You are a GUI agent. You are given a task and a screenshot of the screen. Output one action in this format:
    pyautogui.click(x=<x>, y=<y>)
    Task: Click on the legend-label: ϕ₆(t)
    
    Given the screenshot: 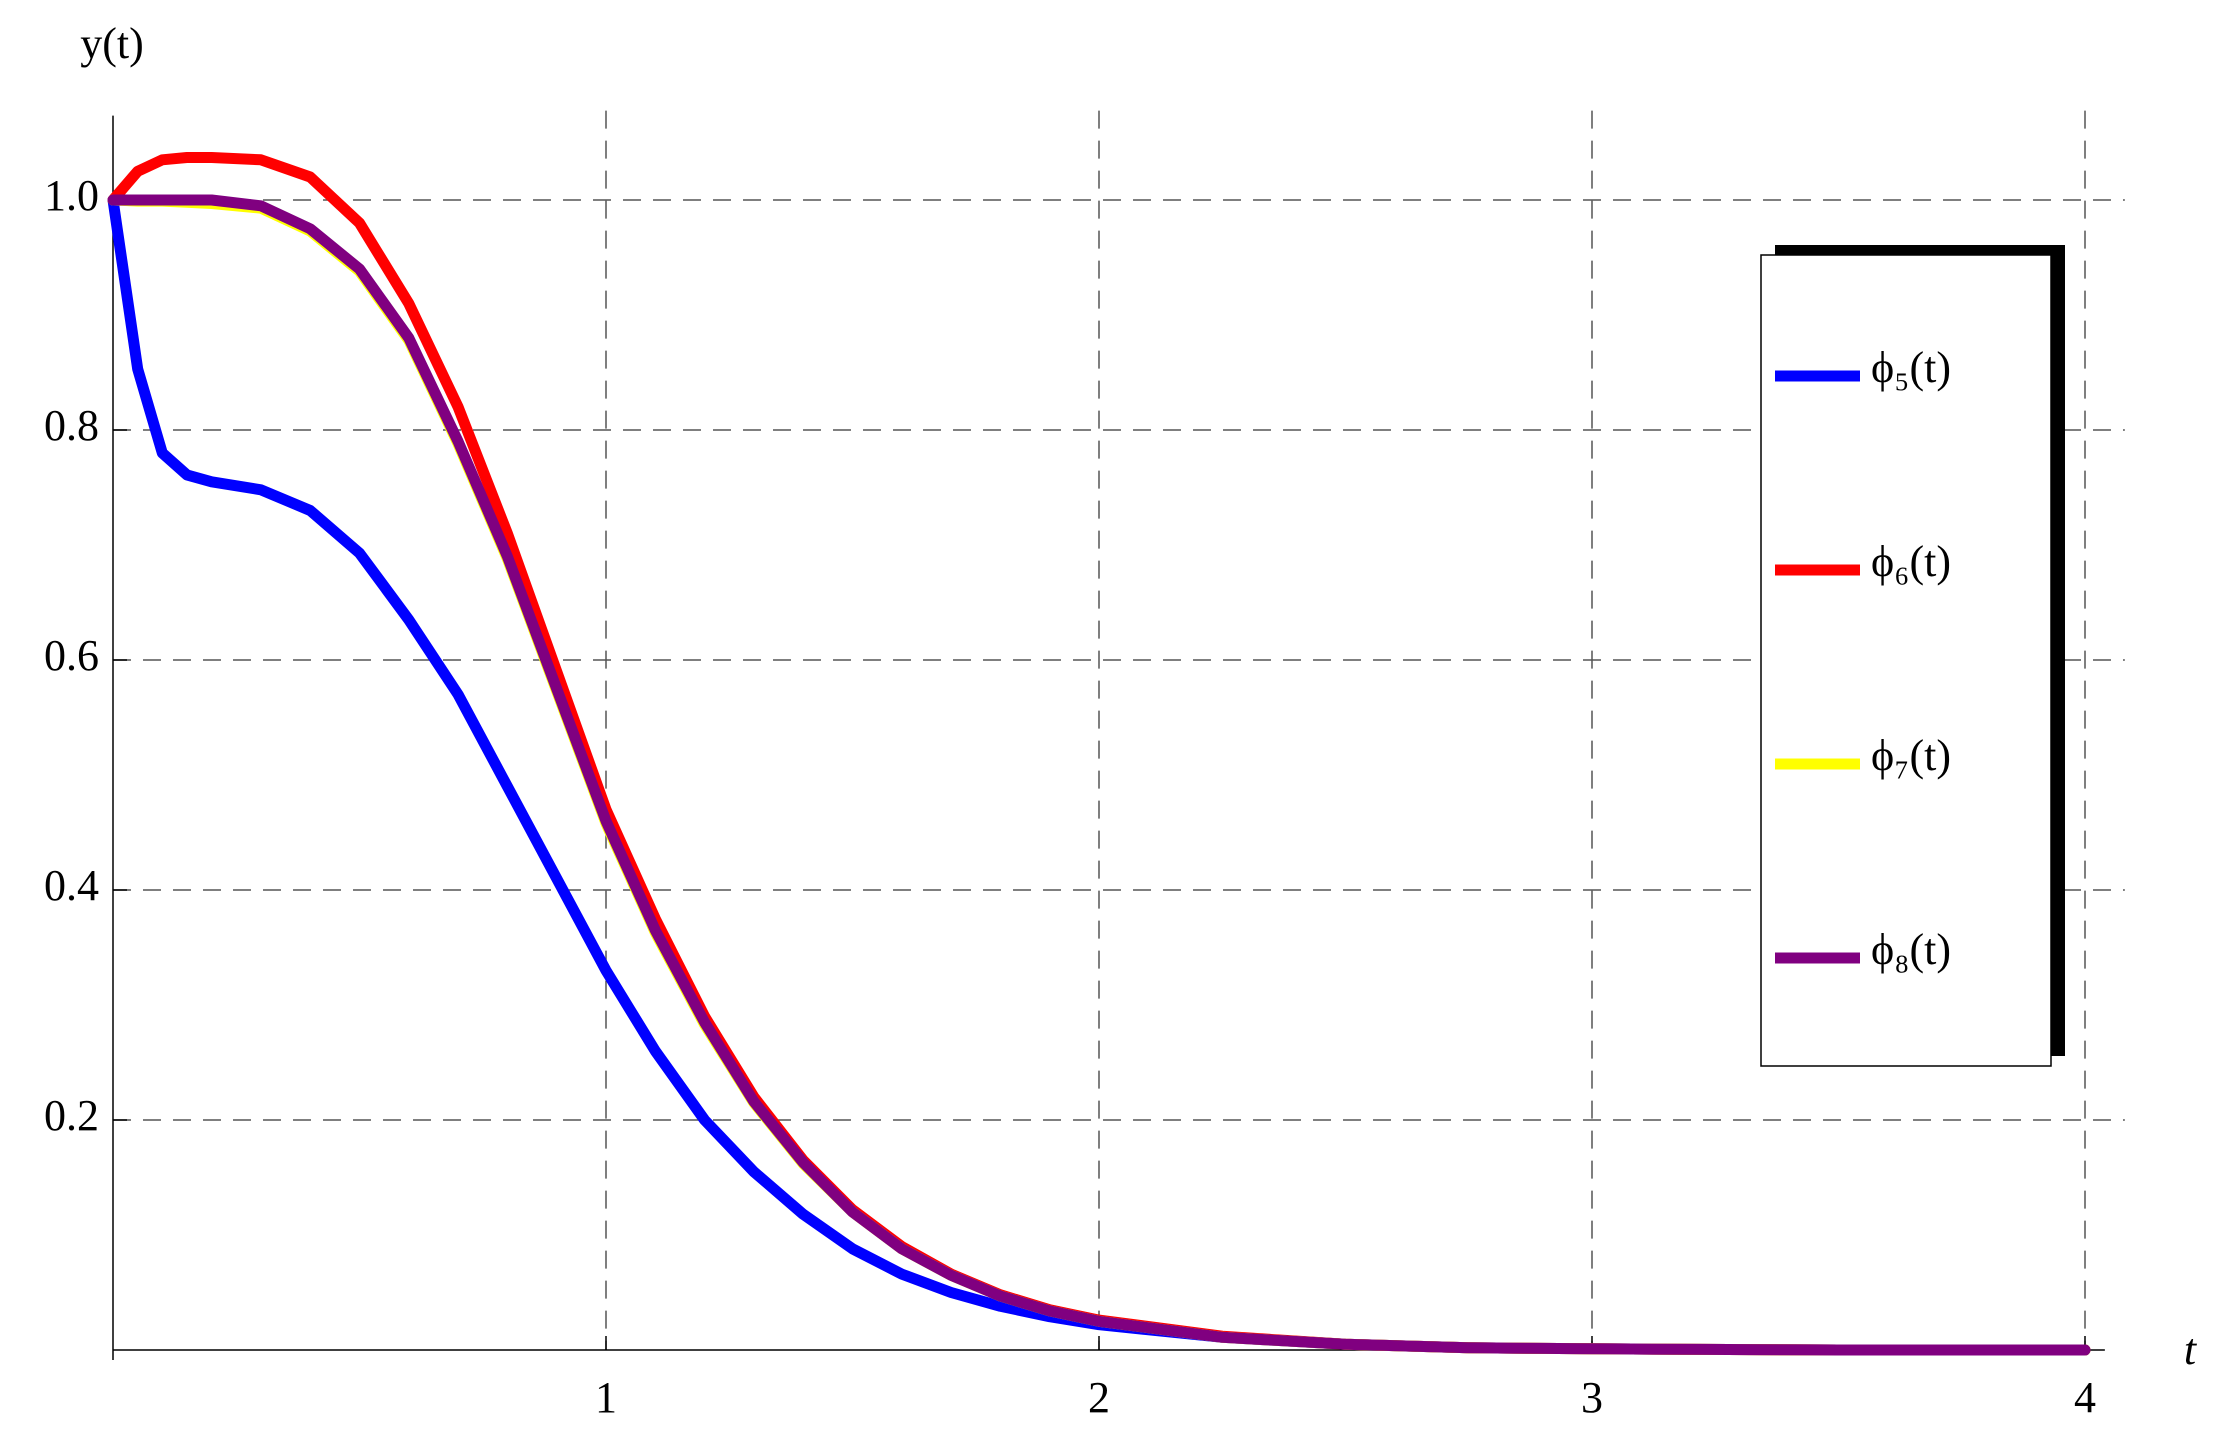 What is the action you would take?
    pyautogui.click(x=1911, y=561)
    